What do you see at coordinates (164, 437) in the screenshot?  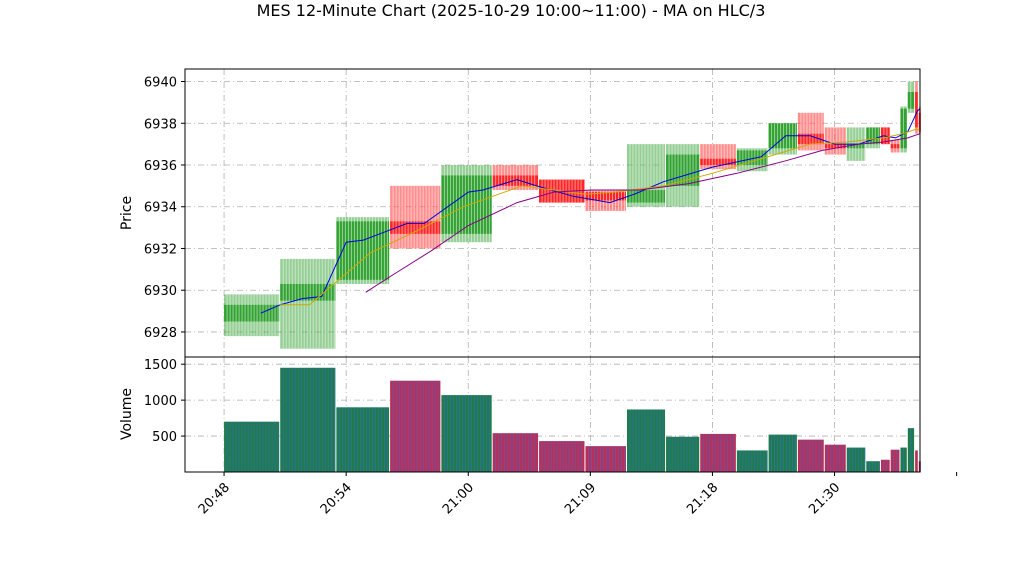 I see `volume-tick-label: 500` at bounding box center [164, 437].